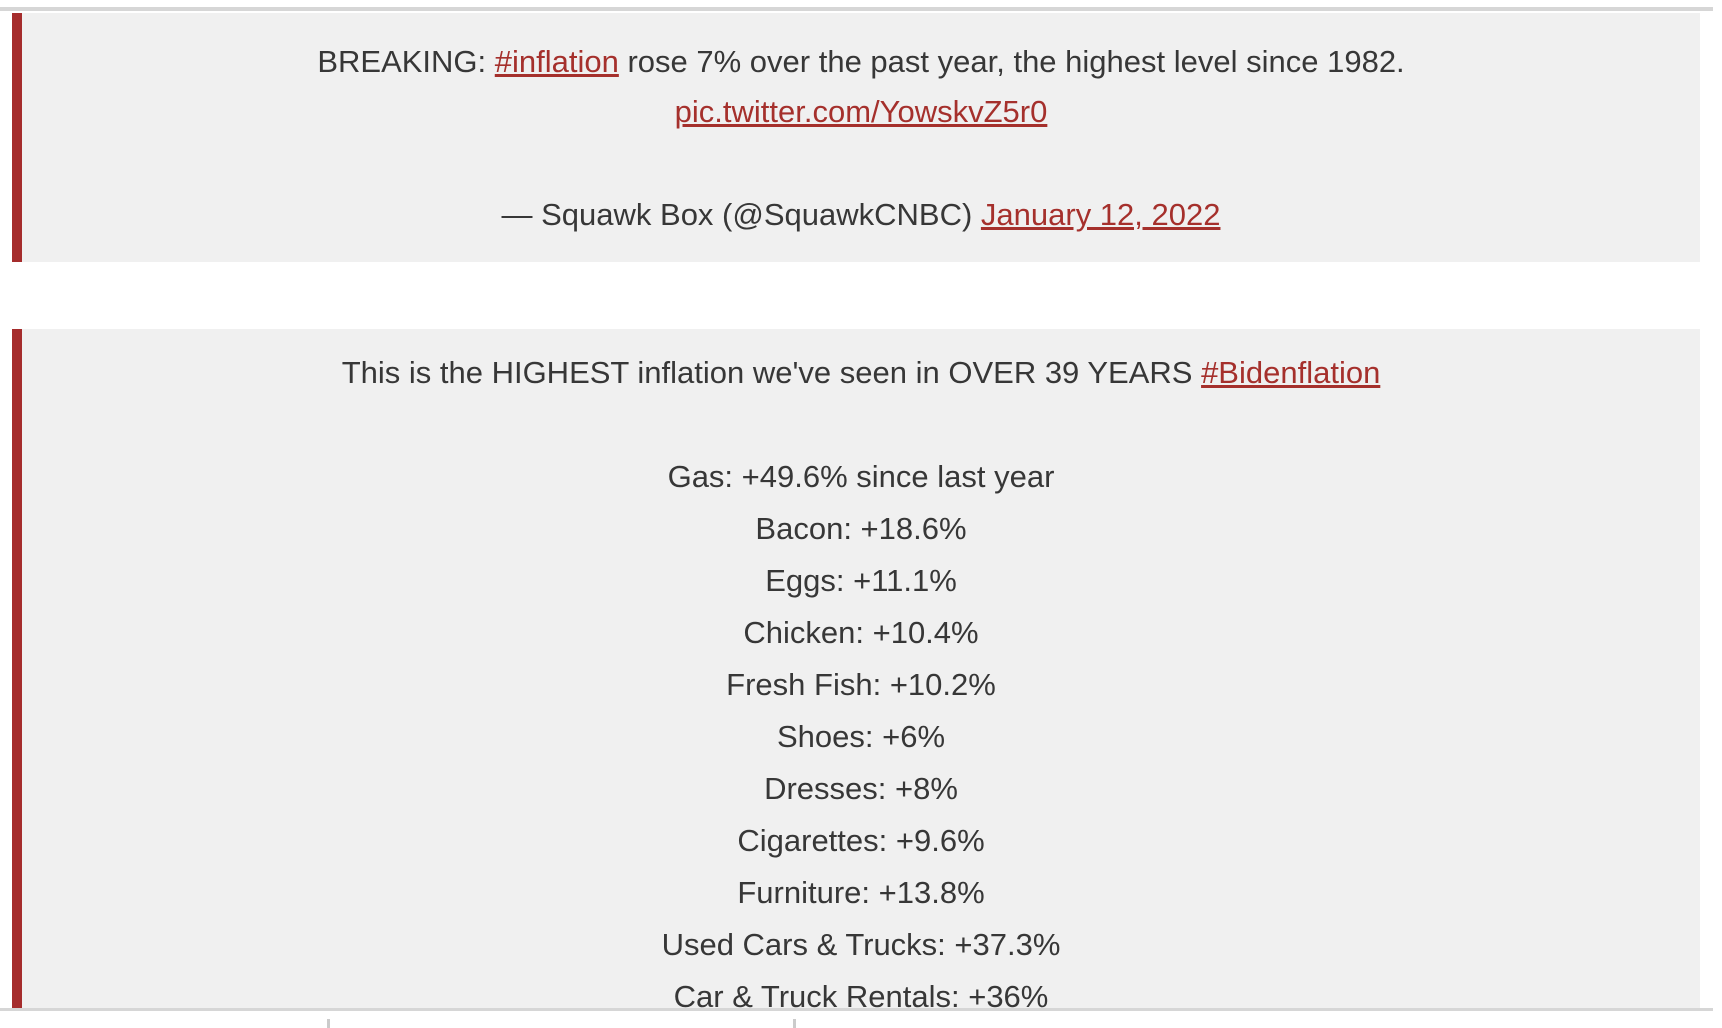 This screenshot has width=1722, height=1028. I want to click on inflation-hashtag-link: #inflation, so click(556, 61).